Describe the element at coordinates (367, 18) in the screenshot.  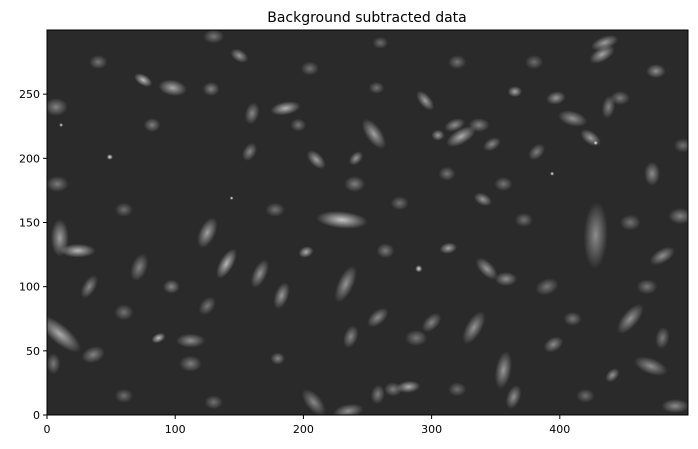
I see `chart-title: Background subtracted data` at that location.